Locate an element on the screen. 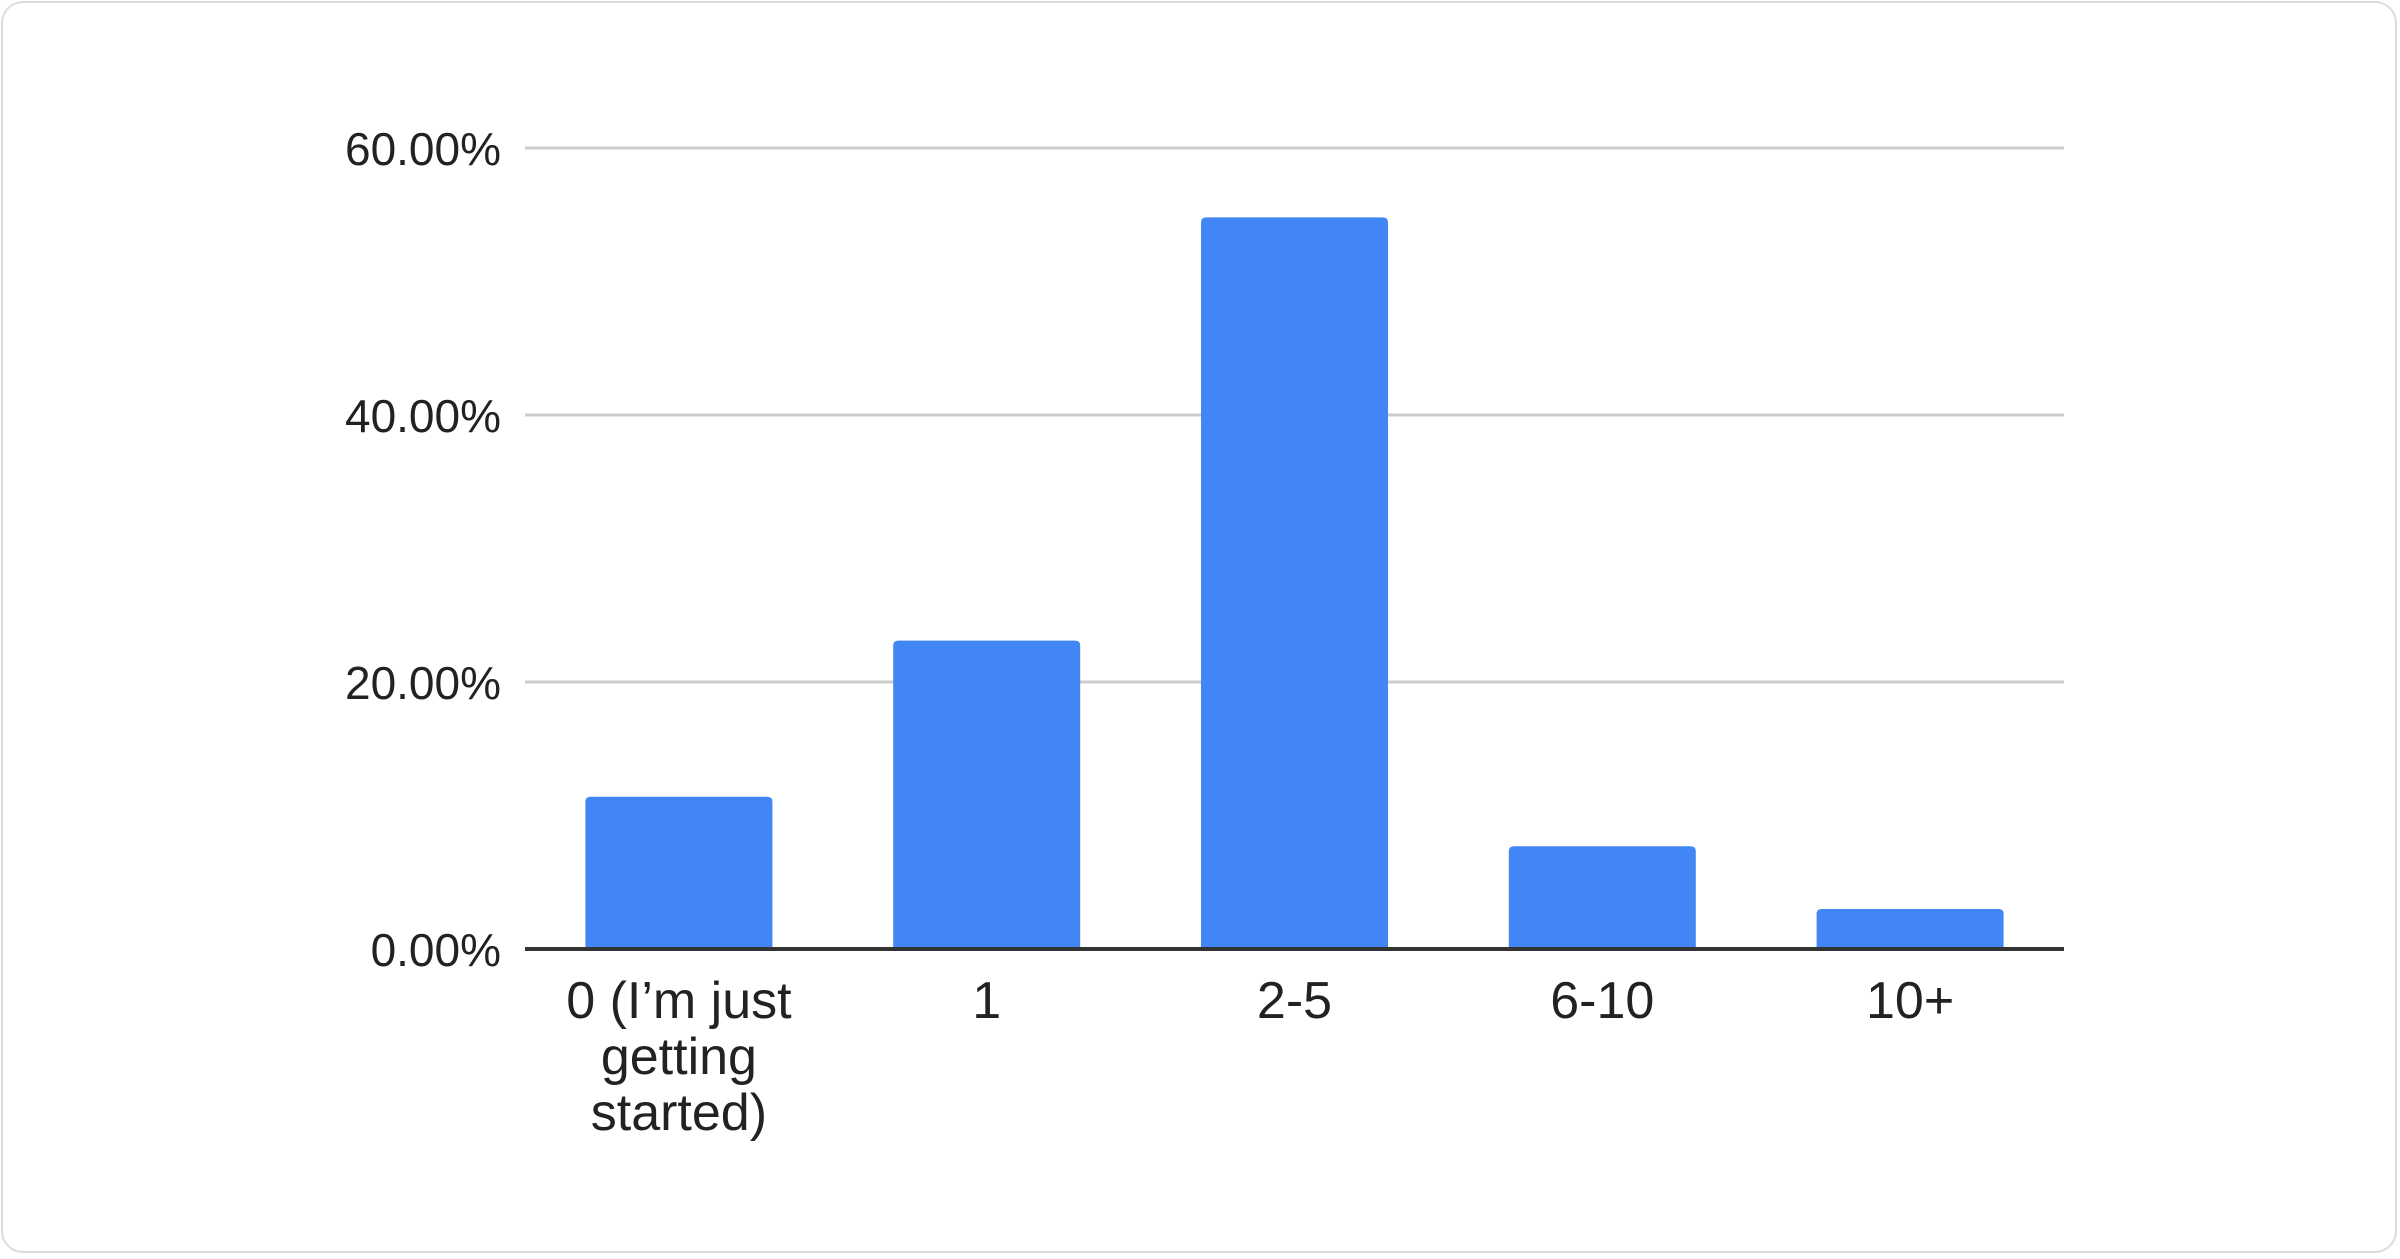 This screenshot has width=2400, height=1259. y-tick-label: 0.00% is located at coordinates (436, 950).